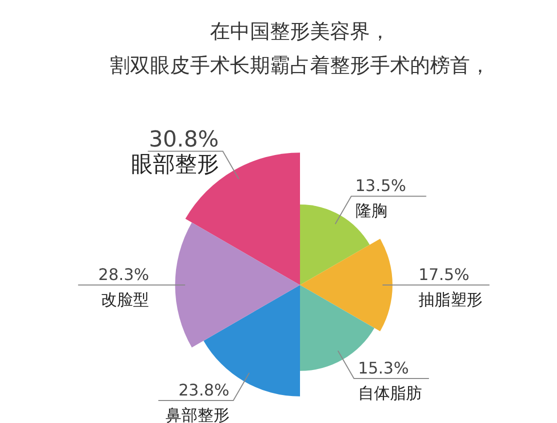 This screenshot has height=423, width=557. I want to click on data-label: 17.5%, so click(444, 274).